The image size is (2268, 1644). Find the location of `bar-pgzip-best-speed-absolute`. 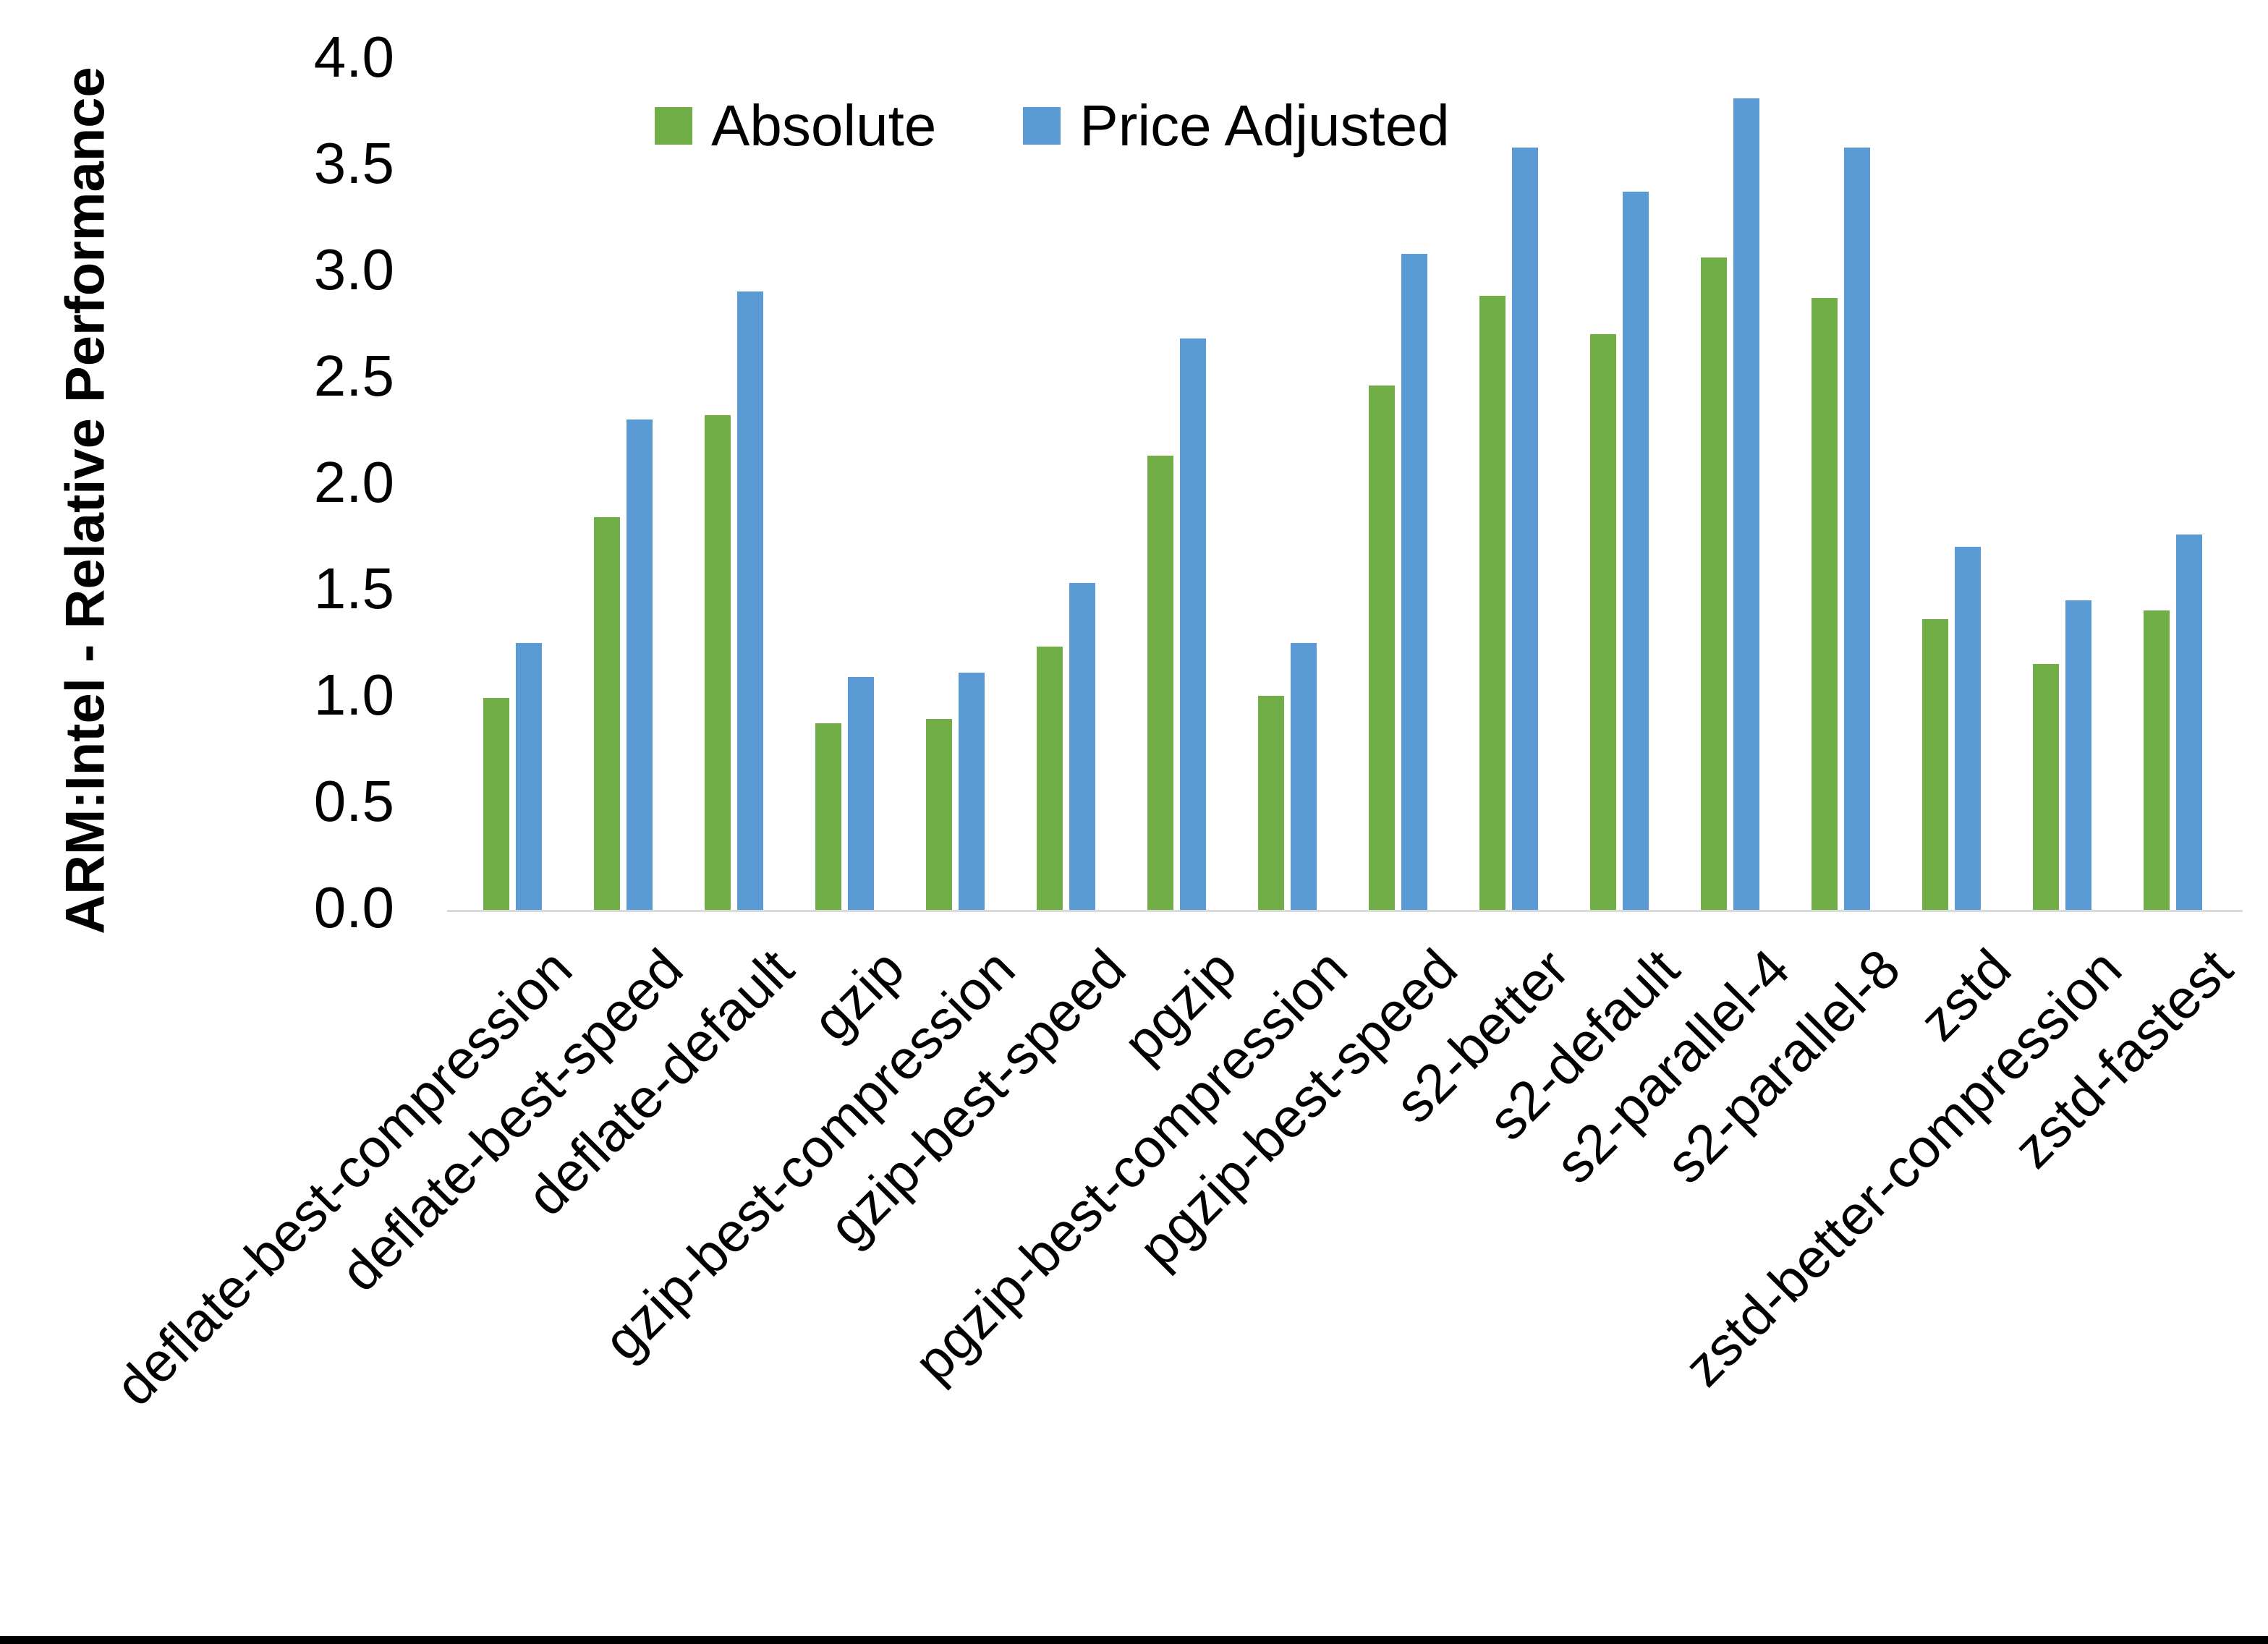

bar-pgzip-best-speed-absolute is located at coordinates (1382, 648).